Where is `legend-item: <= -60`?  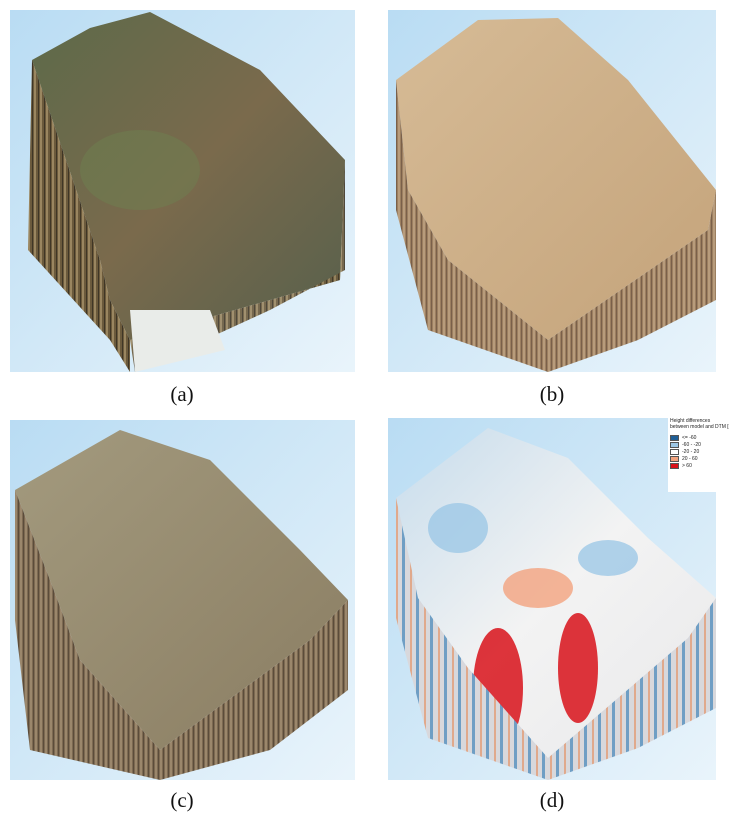 legend-item: <= -60 is located at coordinates (699, 437).